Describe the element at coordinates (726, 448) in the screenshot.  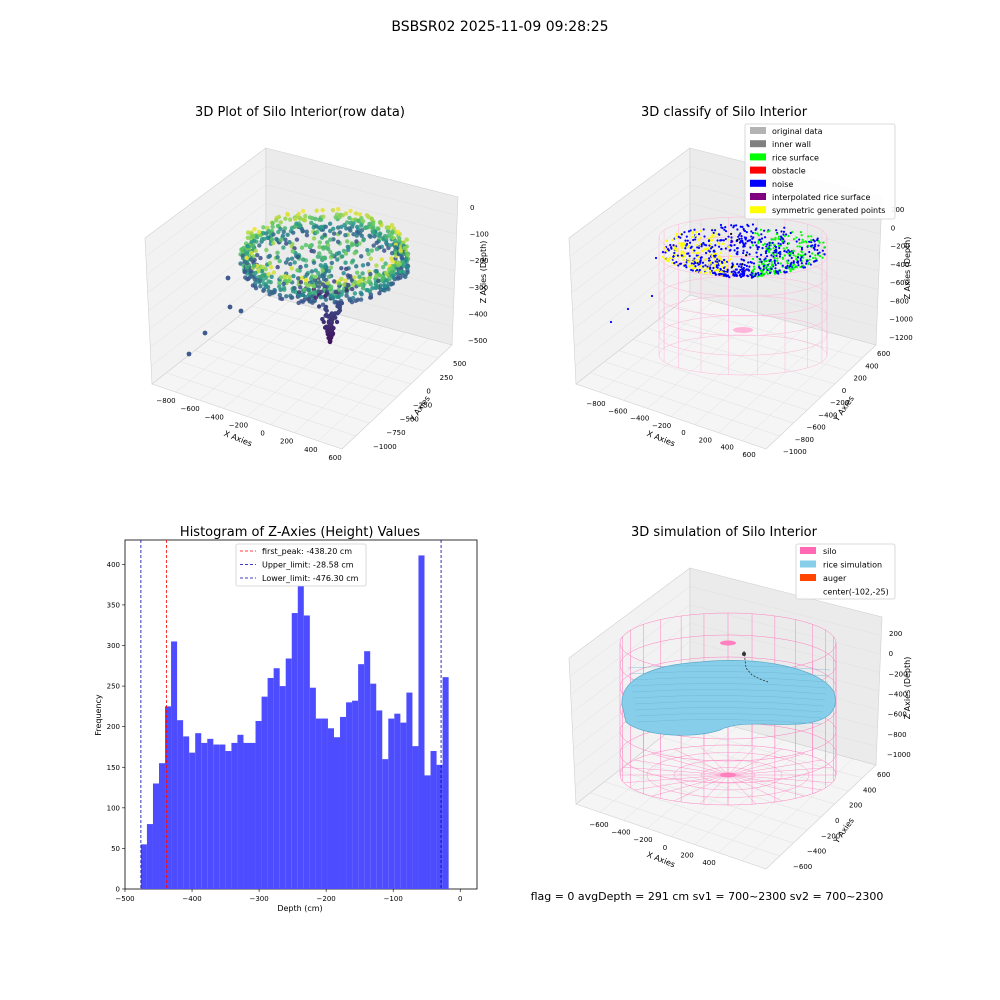
I see `x-tick-label: 400` at that location.